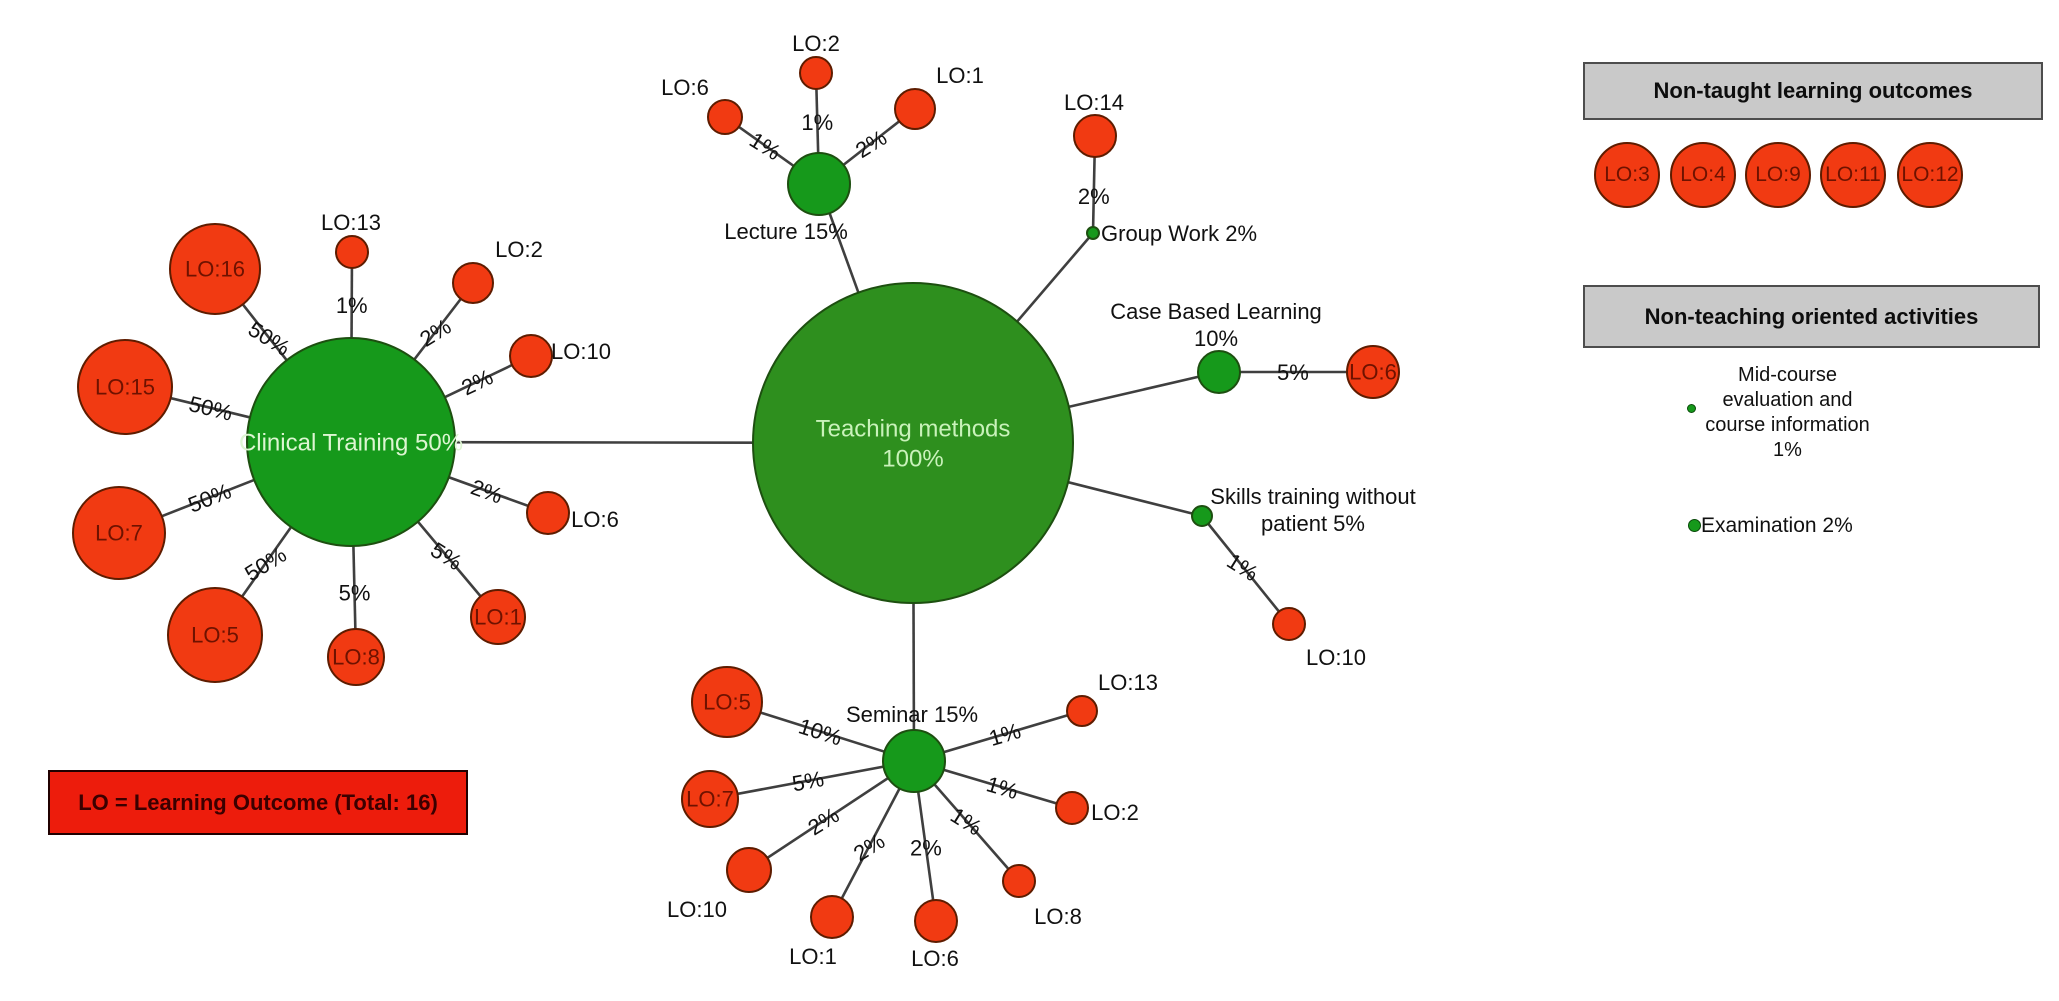  Describe the element at coordinates (960, 75) in the screenshot. I see `node-l1-label: LO:1` at that location.